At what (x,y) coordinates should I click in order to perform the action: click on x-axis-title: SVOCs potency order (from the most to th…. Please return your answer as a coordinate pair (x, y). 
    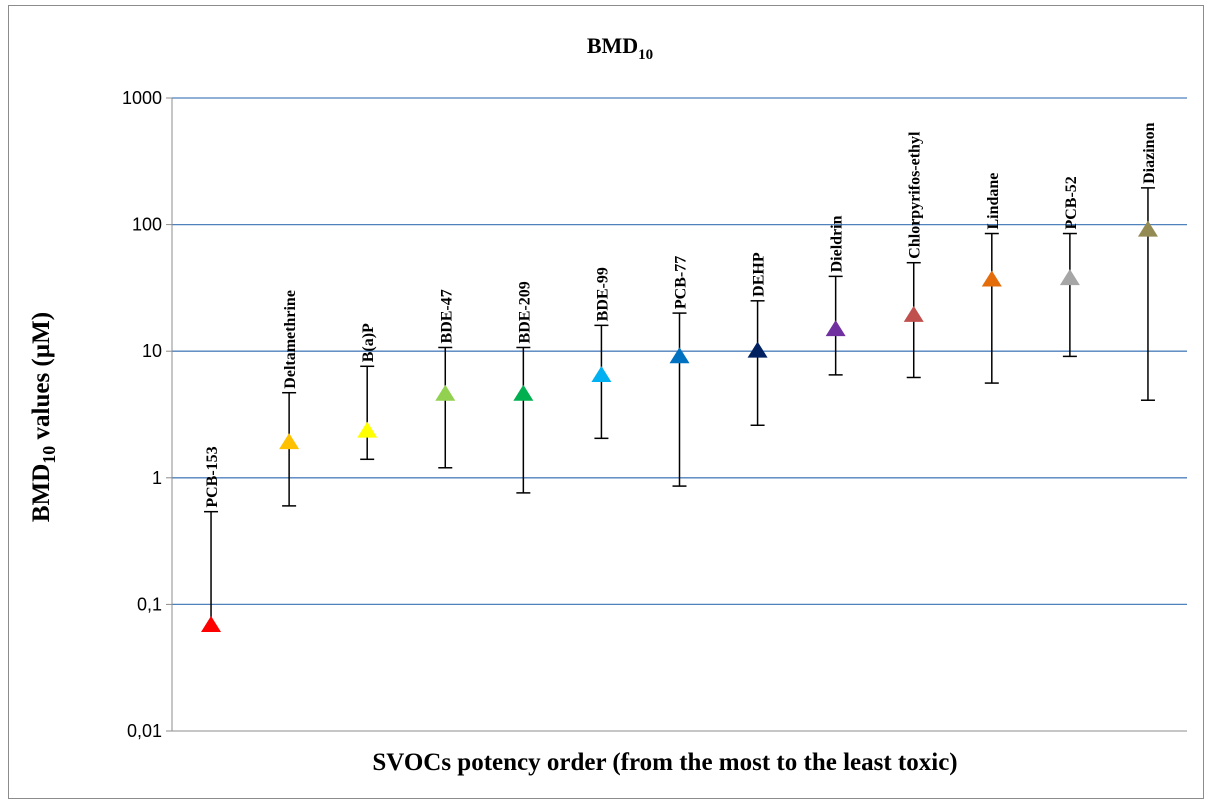
    Looking at the image, I should click on (664, 762).